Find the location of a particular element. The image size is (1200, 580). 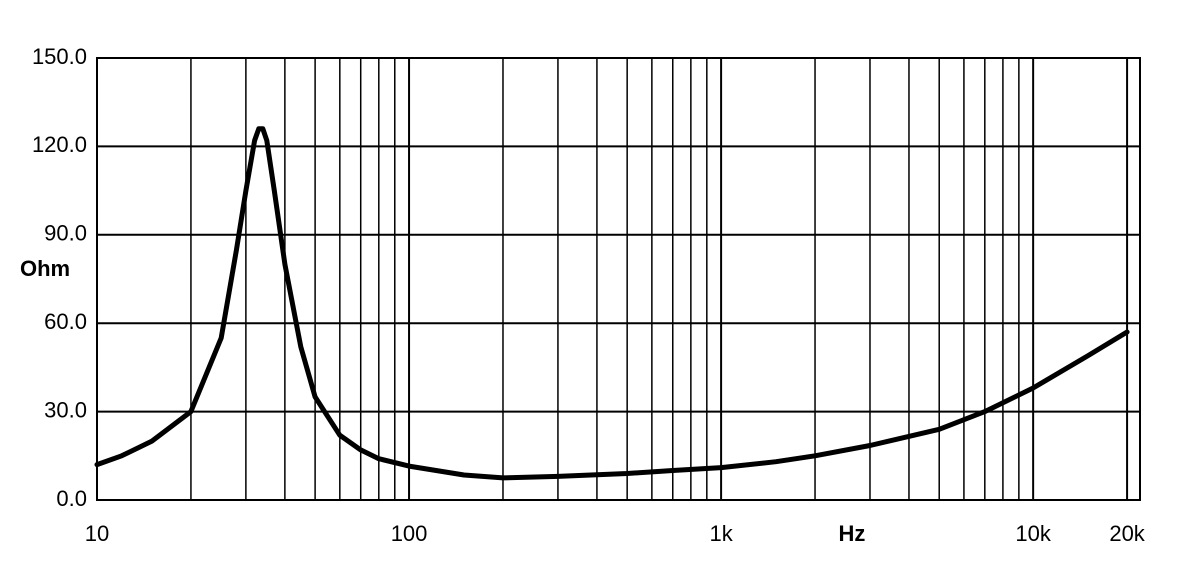

y-tick-label: 0.0 is located at coordinates (71, 498).